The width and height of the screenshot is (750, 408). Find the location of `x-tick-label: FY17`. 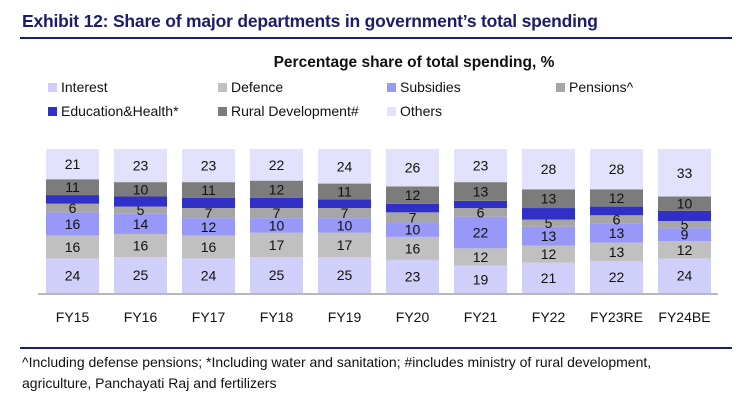

x-tick-label: FY17 is located at coordinates (209, 317).